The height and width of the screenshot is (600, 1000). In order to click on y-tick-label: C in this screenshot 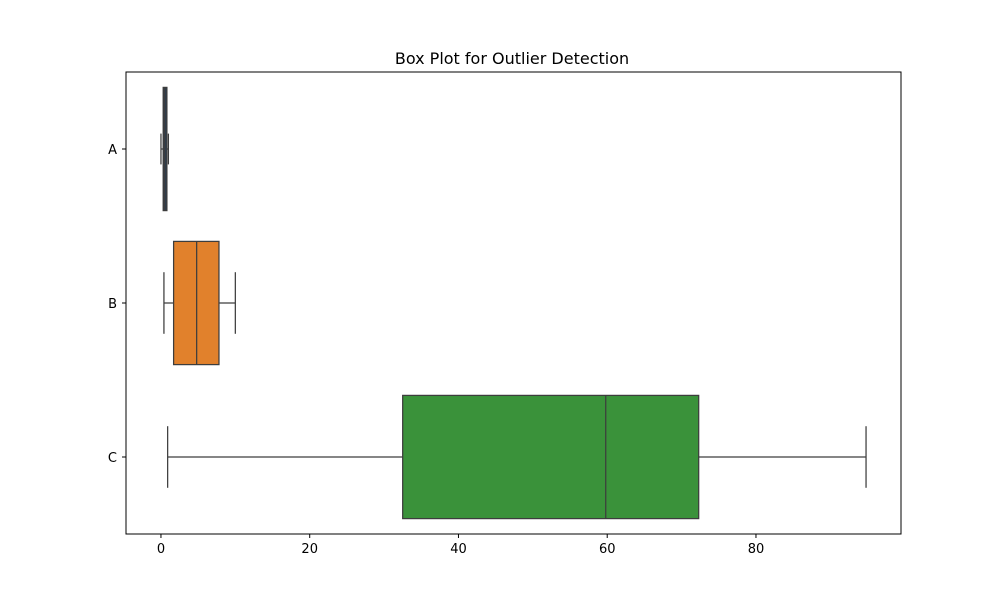, I will do `click(112, 458)`.